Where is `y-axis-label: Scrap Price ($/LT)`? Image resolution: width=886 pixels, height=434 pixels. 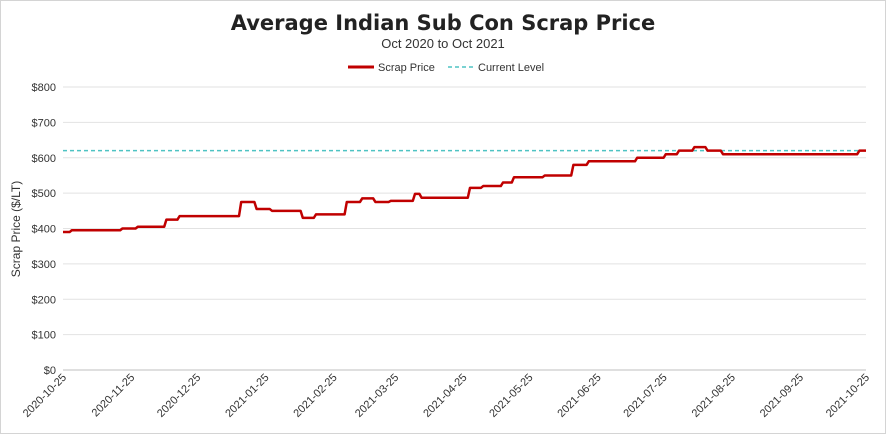
y-axis-label: Scrap Price ($/LT) is located at coordinates (16, 229).